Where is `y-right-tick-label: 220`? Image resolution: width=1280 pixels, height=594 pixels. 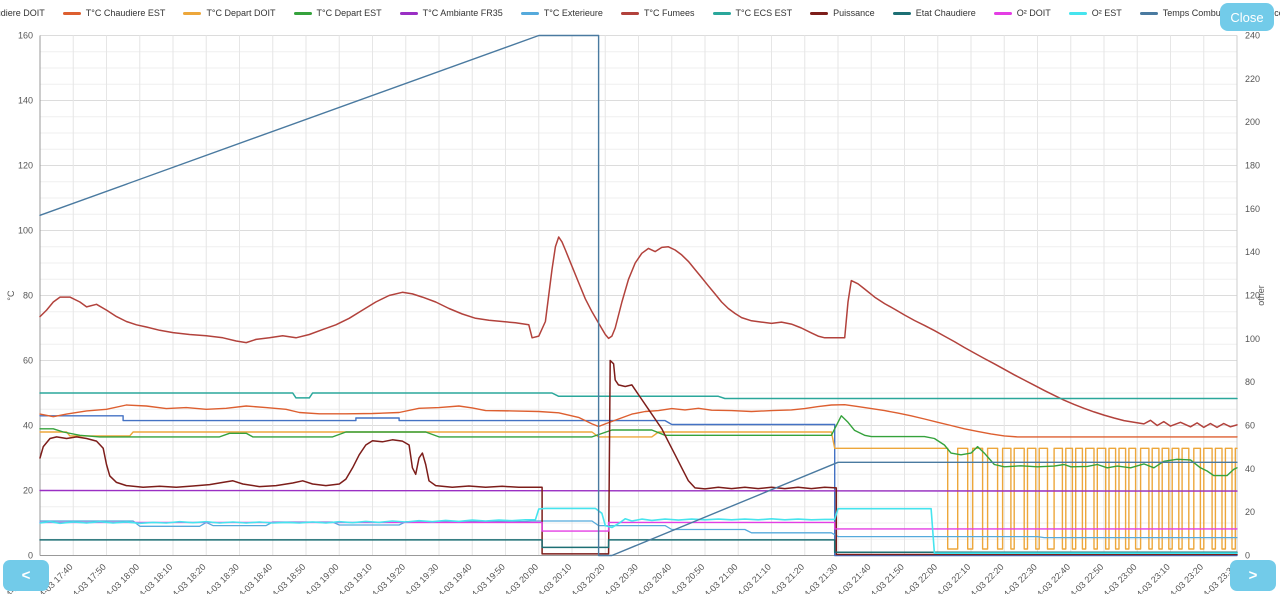 y-right-tick-label: 220 is located at coordinates (1252, 79).